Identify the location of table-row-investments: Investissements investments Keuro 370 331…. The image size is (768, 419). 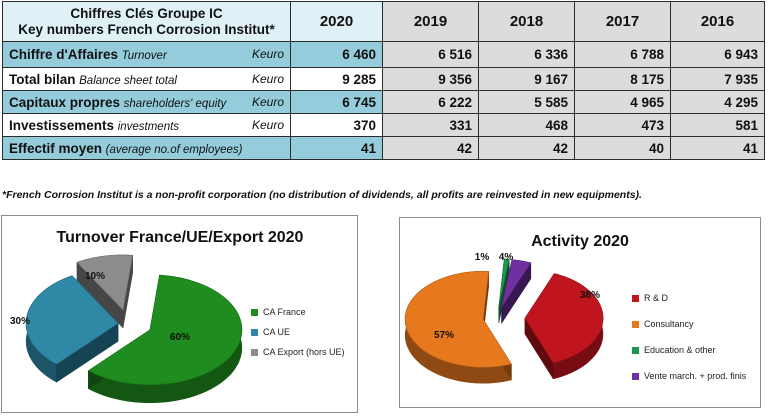
(383, 125).